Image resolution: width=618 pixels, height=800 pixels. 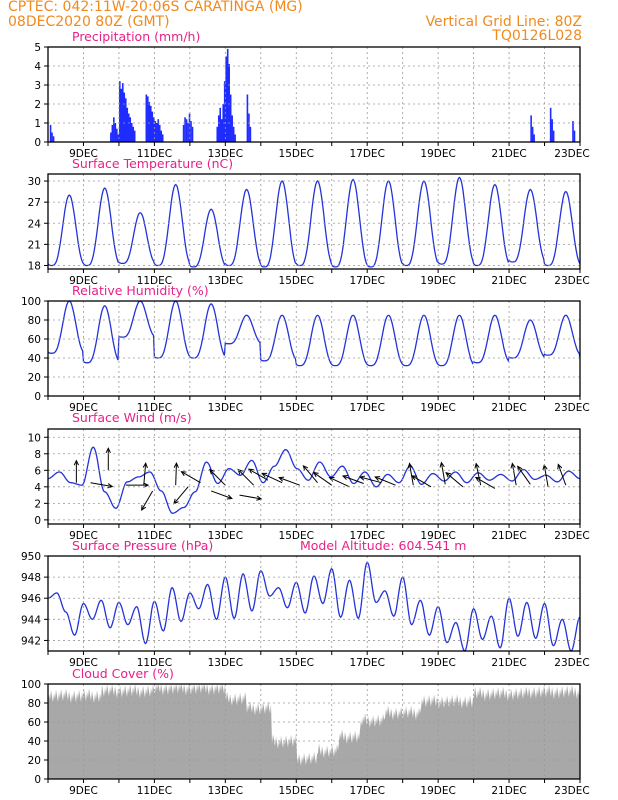 What do you see at coordinates (34, 704) in the screenshot?
I see `y-tick-label: 80` at bounding box center [34, 704].